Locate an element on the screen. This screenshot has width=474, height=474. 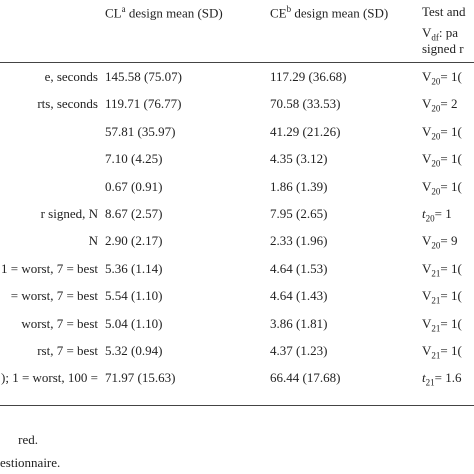
cell: 119.71 (76.77) is located at coordinates (143, 104).